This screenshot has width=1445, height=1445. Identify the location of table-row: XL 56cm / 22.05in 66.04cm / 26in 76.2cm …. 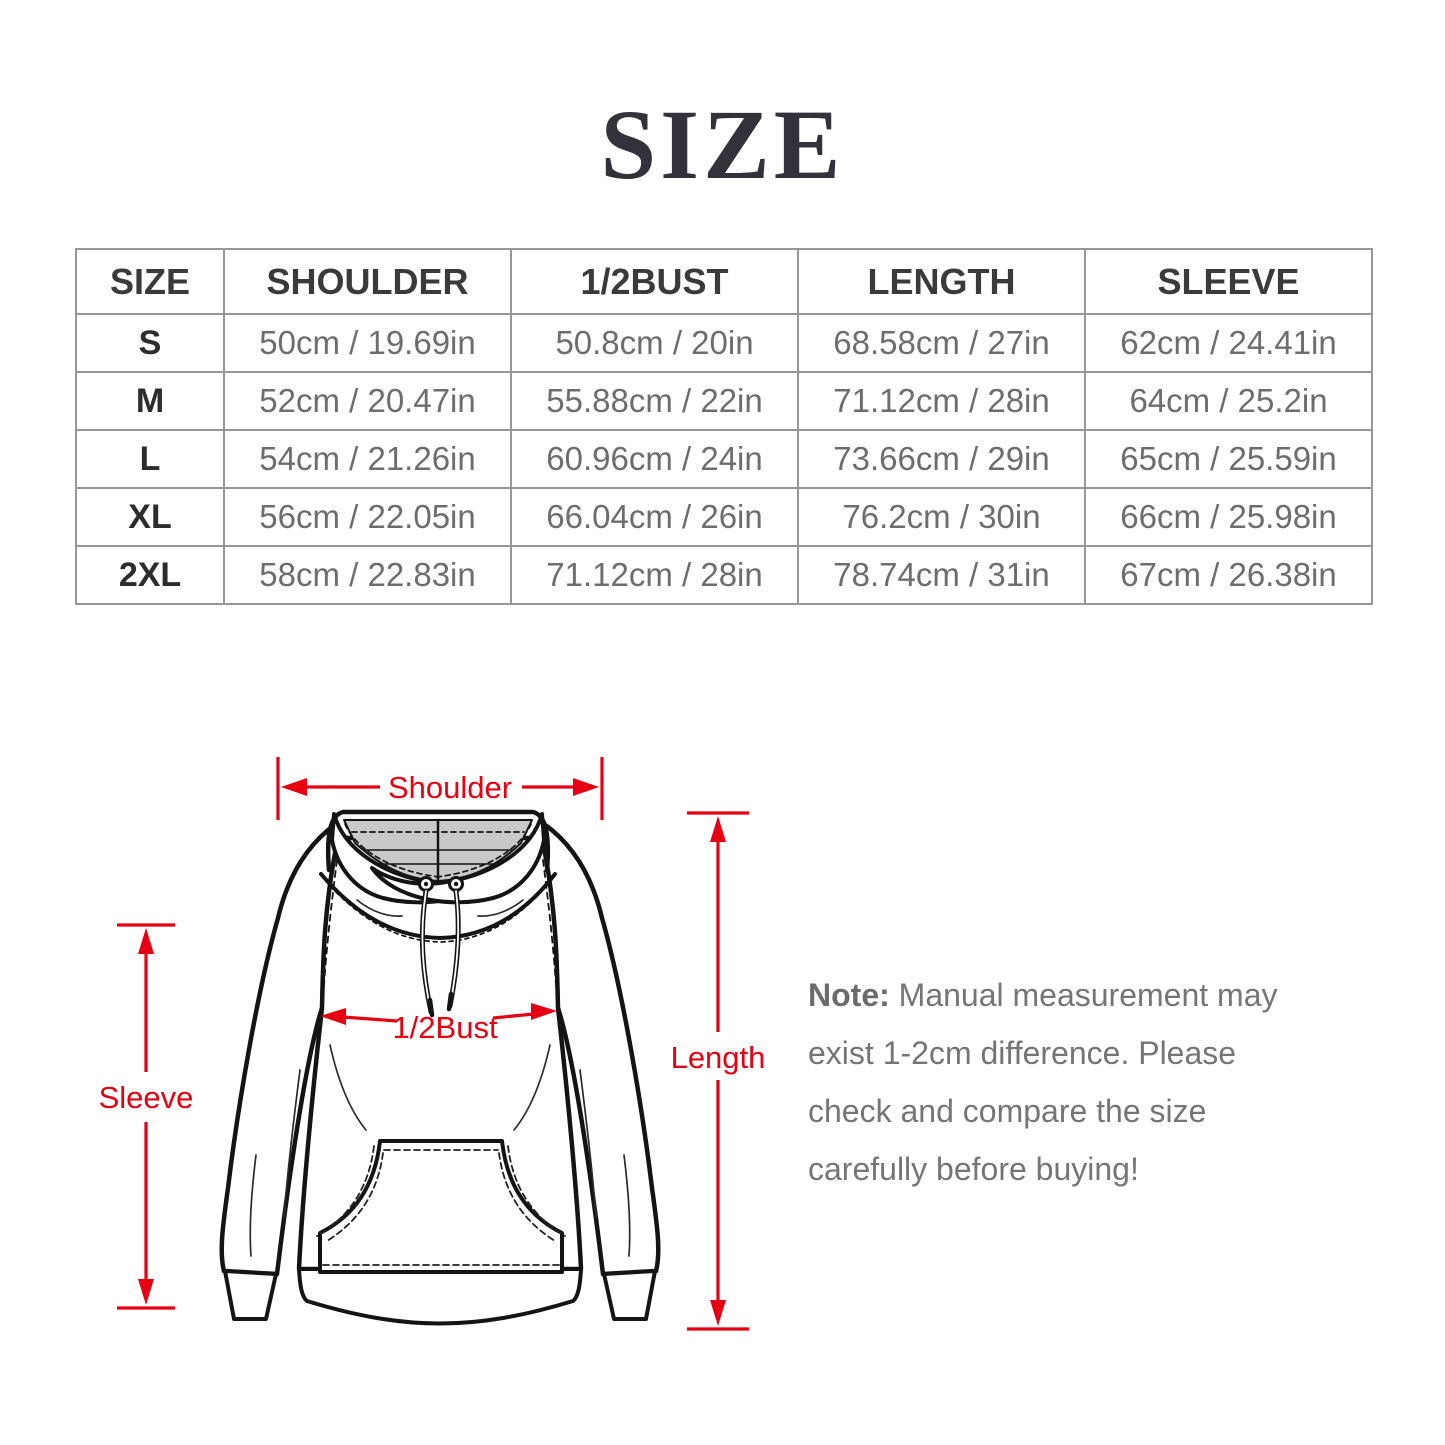
(724, 517).